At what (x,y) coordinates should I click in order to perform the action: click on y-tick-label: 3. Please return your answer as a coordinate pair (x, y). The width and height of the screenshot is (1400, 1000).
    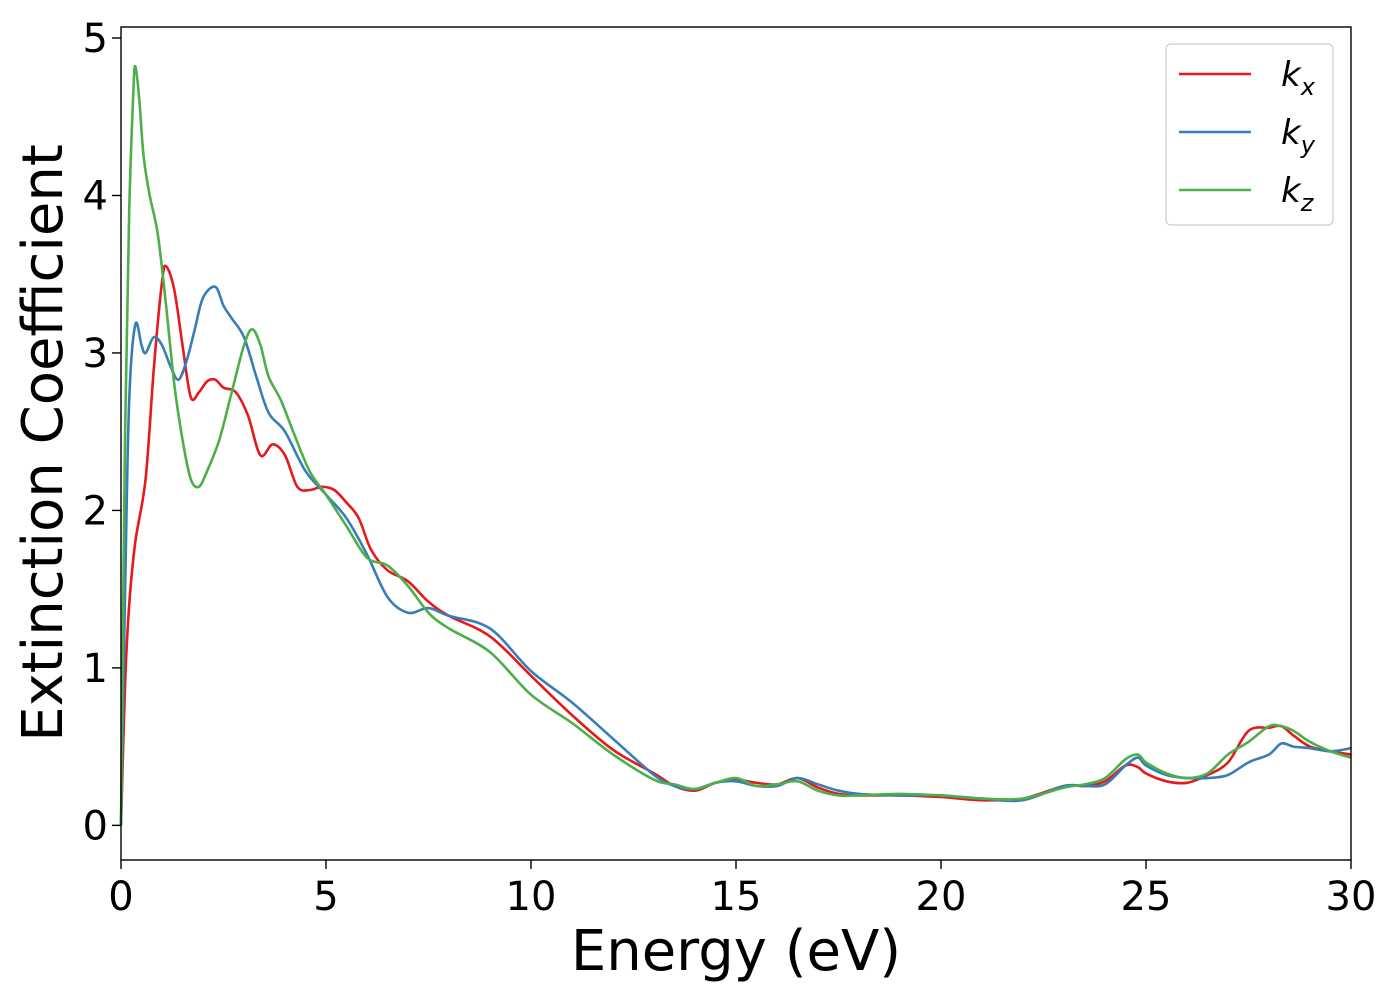
    Looking at the image, I should click on (95, 354).